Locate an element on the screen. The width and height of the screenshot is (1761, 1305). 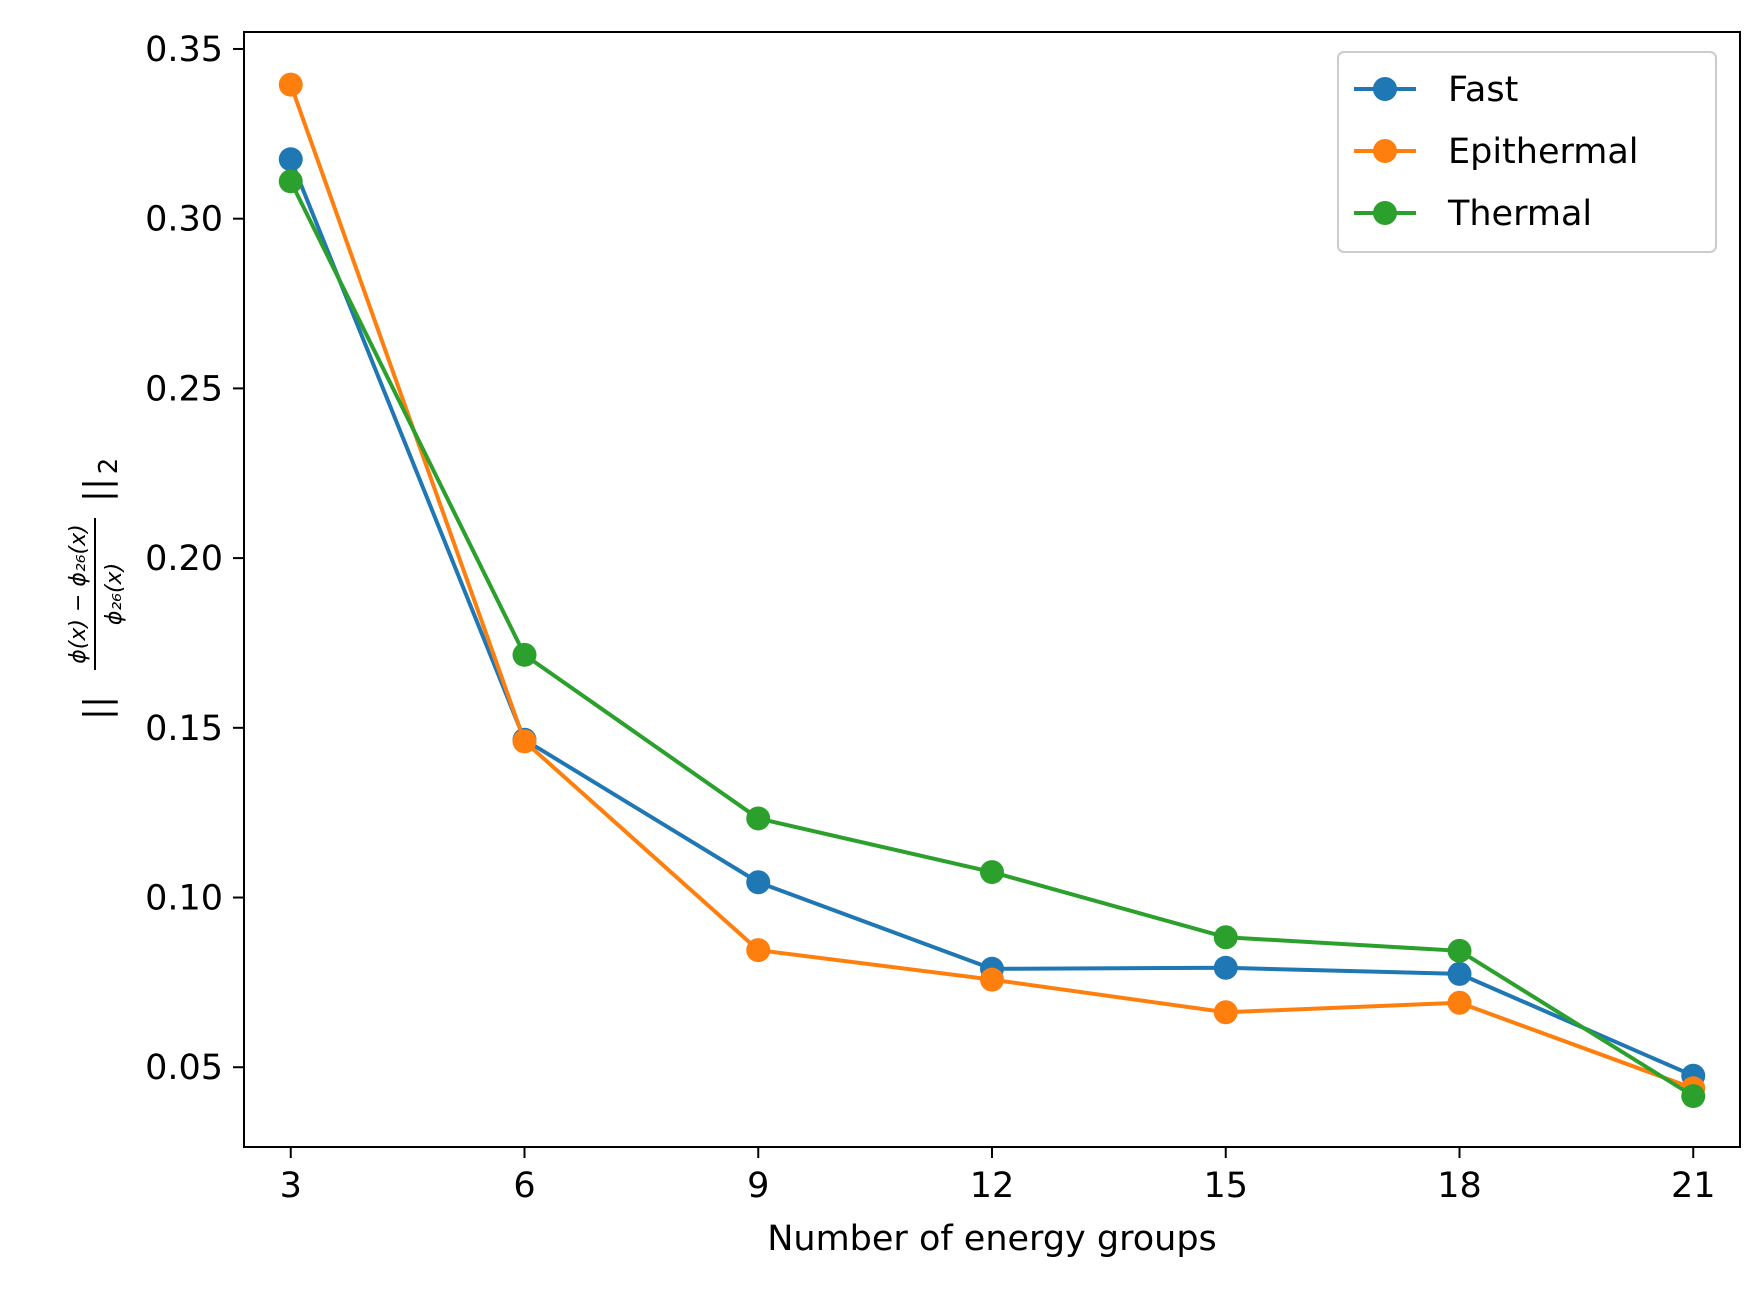
x-tick-label: 15 is located at coordinates (1225, 1186).